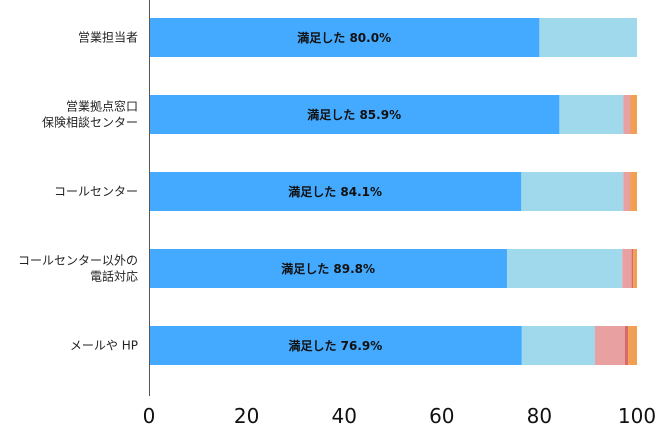 This screenshot has width=659, height=432. I want to click on x-tick-label-3: 40, so click(343, 416).